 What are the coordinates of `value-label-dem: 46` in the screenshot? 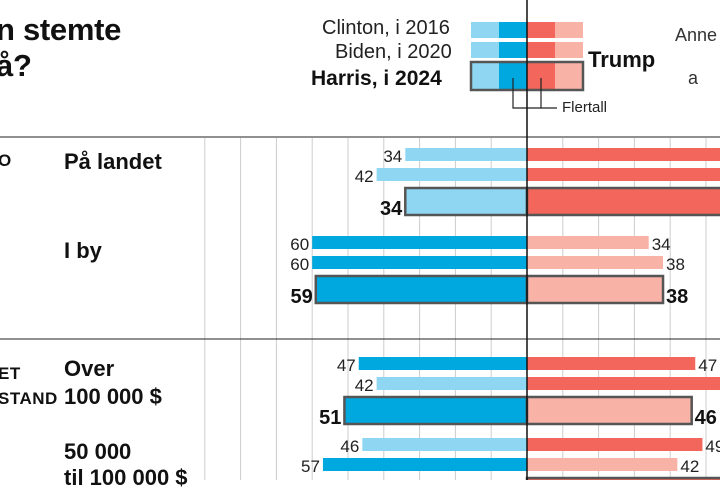 It's located at (349, 446).